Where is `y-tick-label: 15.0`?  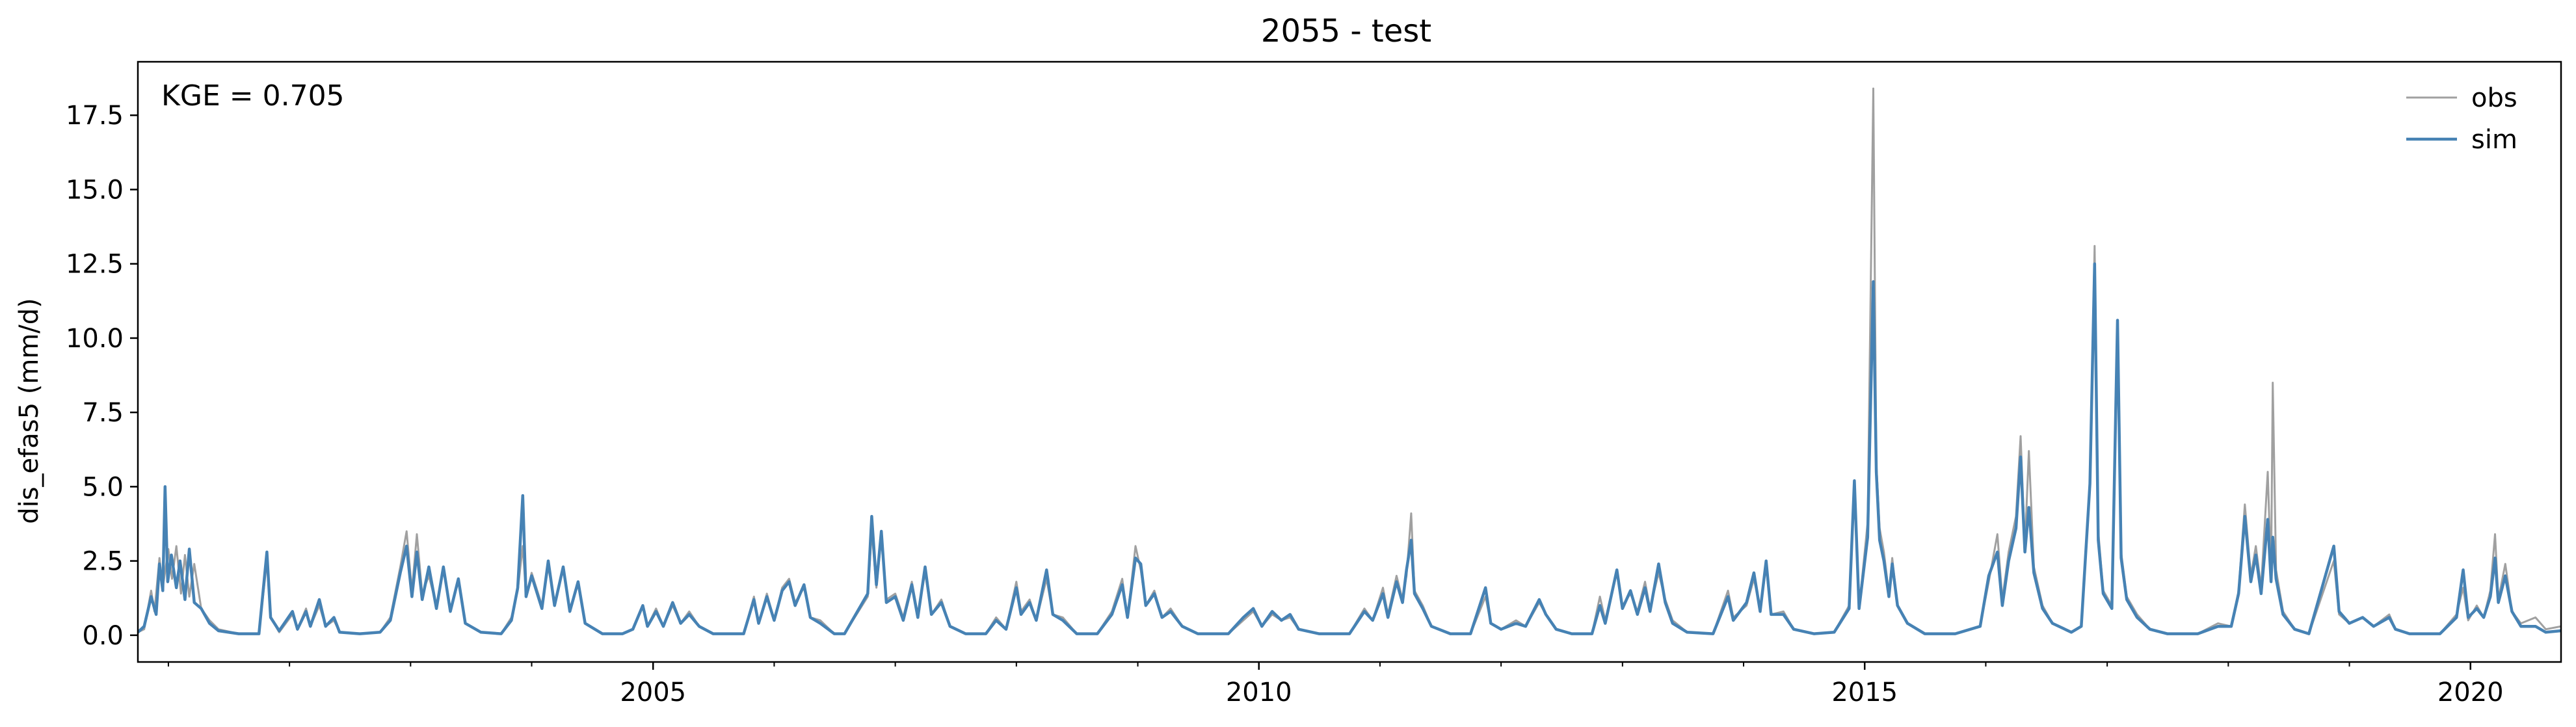 y-tick-label: 15.0 is located at coordinates (95, 190).